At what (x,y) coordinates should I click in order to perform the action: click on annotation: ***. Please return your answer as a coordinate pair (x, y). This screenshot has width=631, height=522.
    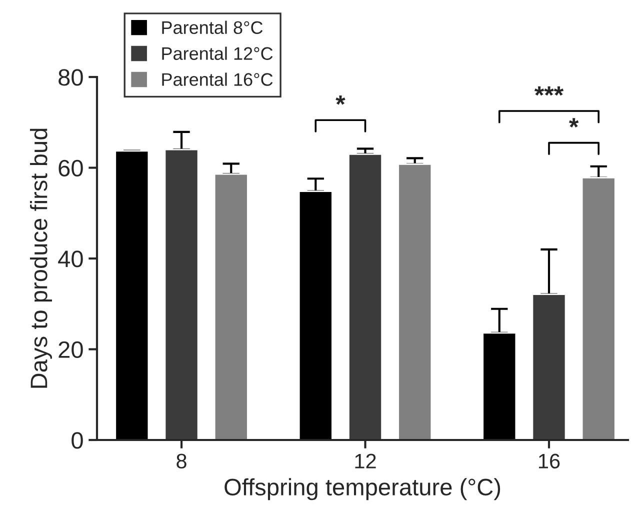
    Looking at the image, I should click on (549, 91).